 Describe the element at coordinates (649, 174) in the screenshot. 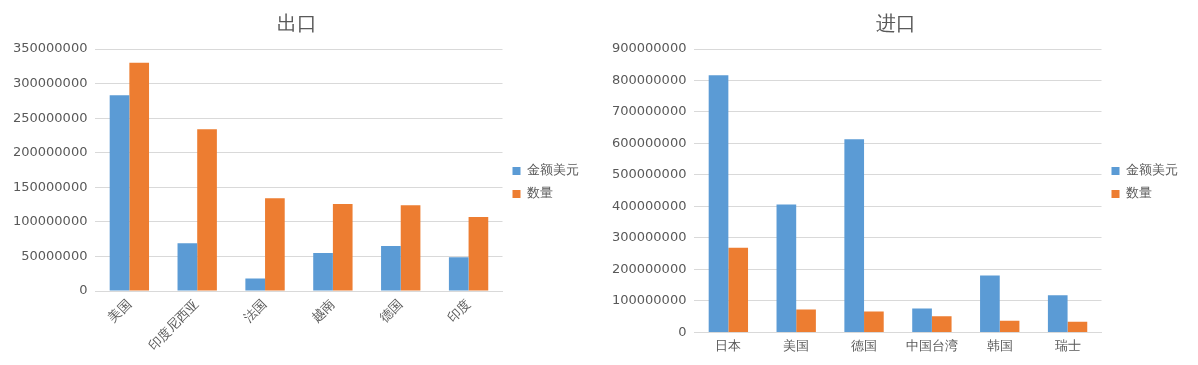

I see `y-tick-label: 500000000` at that location.